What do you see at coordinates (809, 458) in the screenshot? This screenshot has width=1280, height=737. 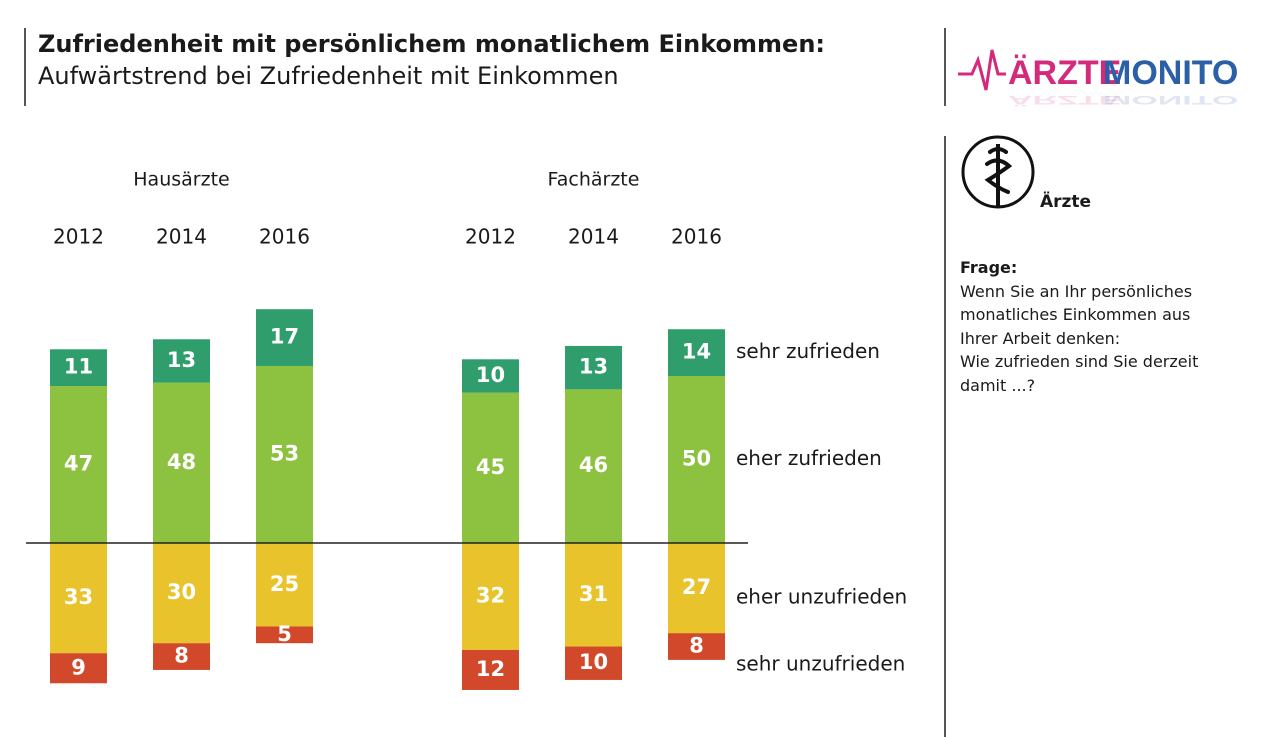 I see `legend-label: eher zufrieden` at bounding box center [809, 458].